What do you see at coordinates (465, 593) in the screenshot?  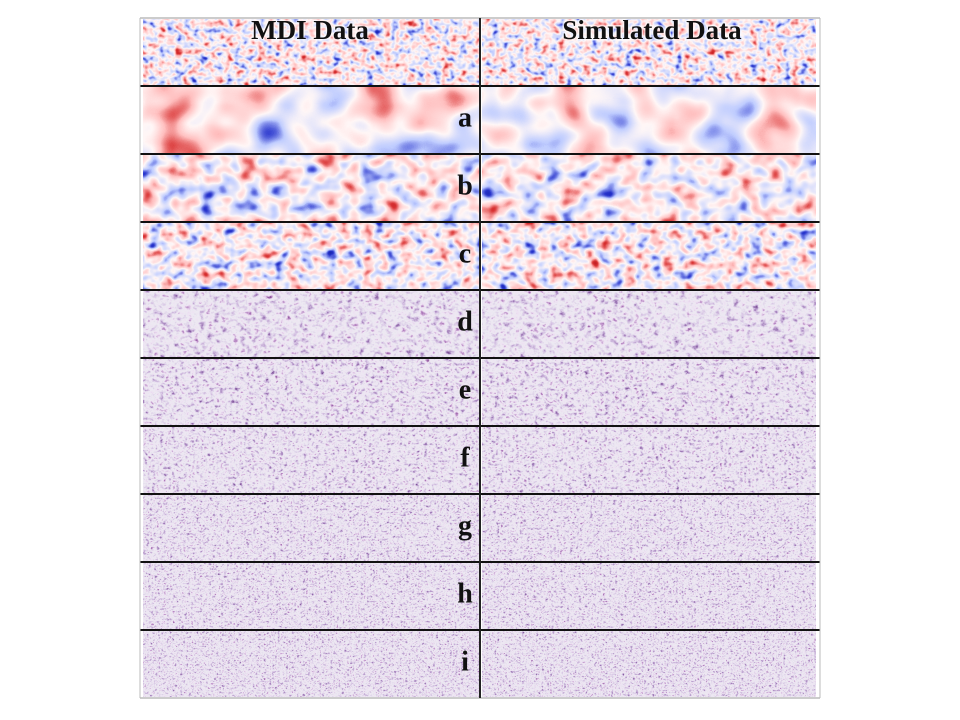 I see `row-label: h` at bounding box center [465, 593].